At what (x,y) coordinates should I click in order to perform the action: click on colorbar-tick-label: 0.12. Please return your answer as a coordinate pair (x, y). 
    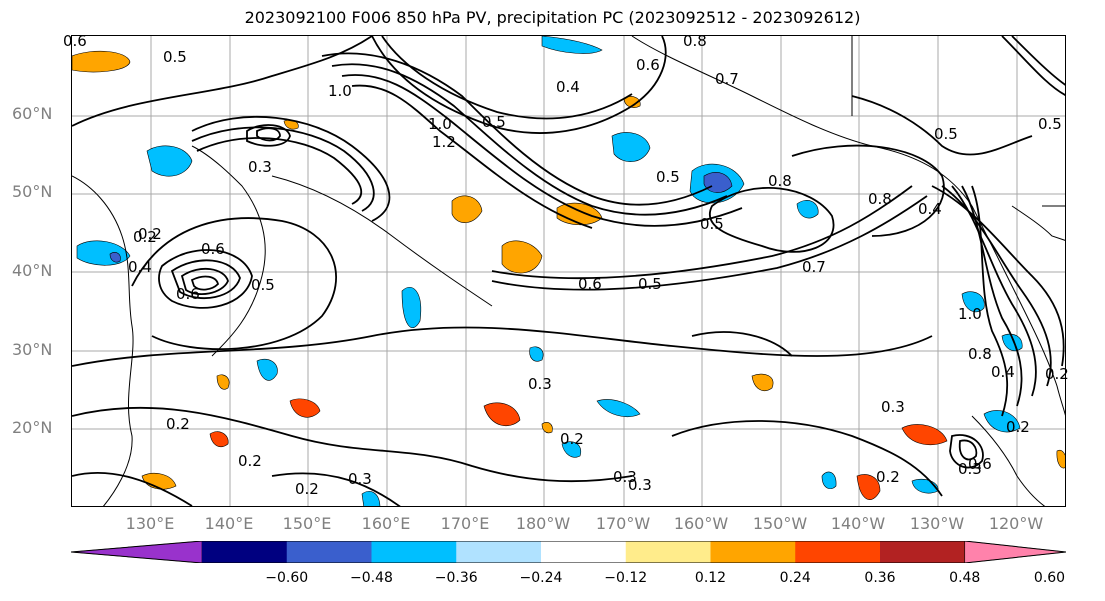
    Looking at the image, I should click on (710, 578).